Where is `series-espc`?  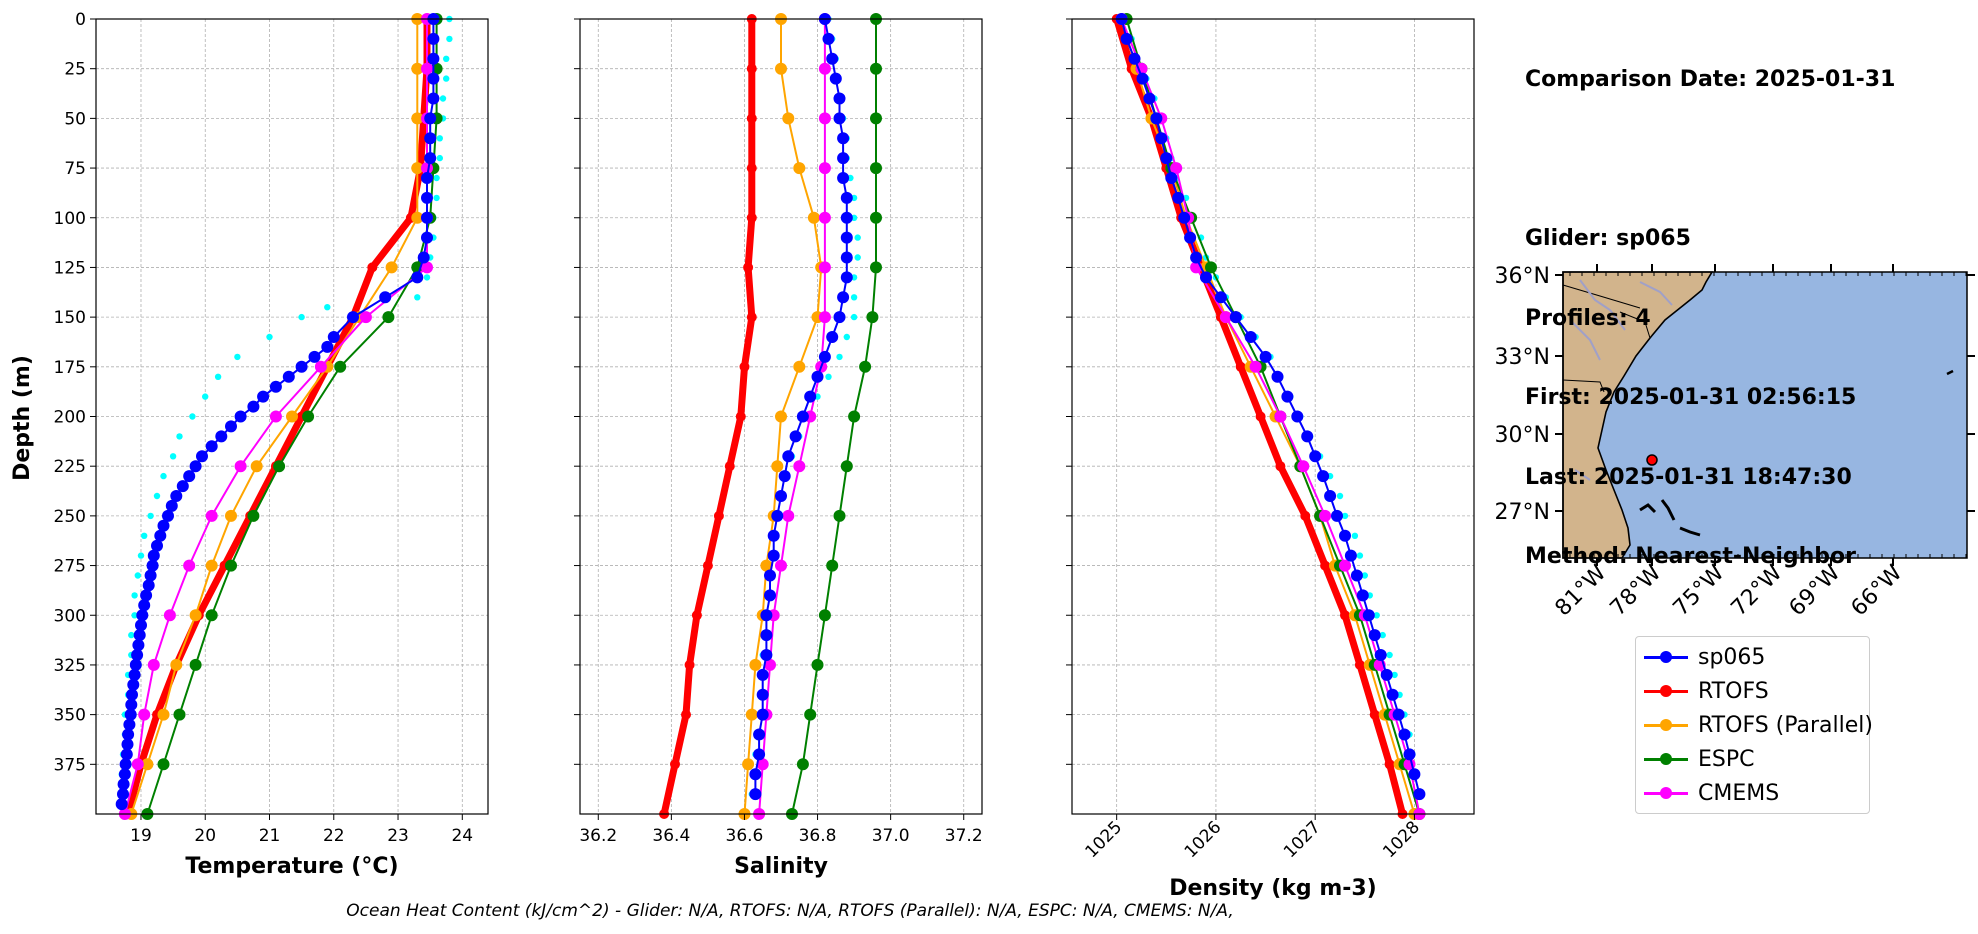
series-espc is located at coordinates (292, 416).